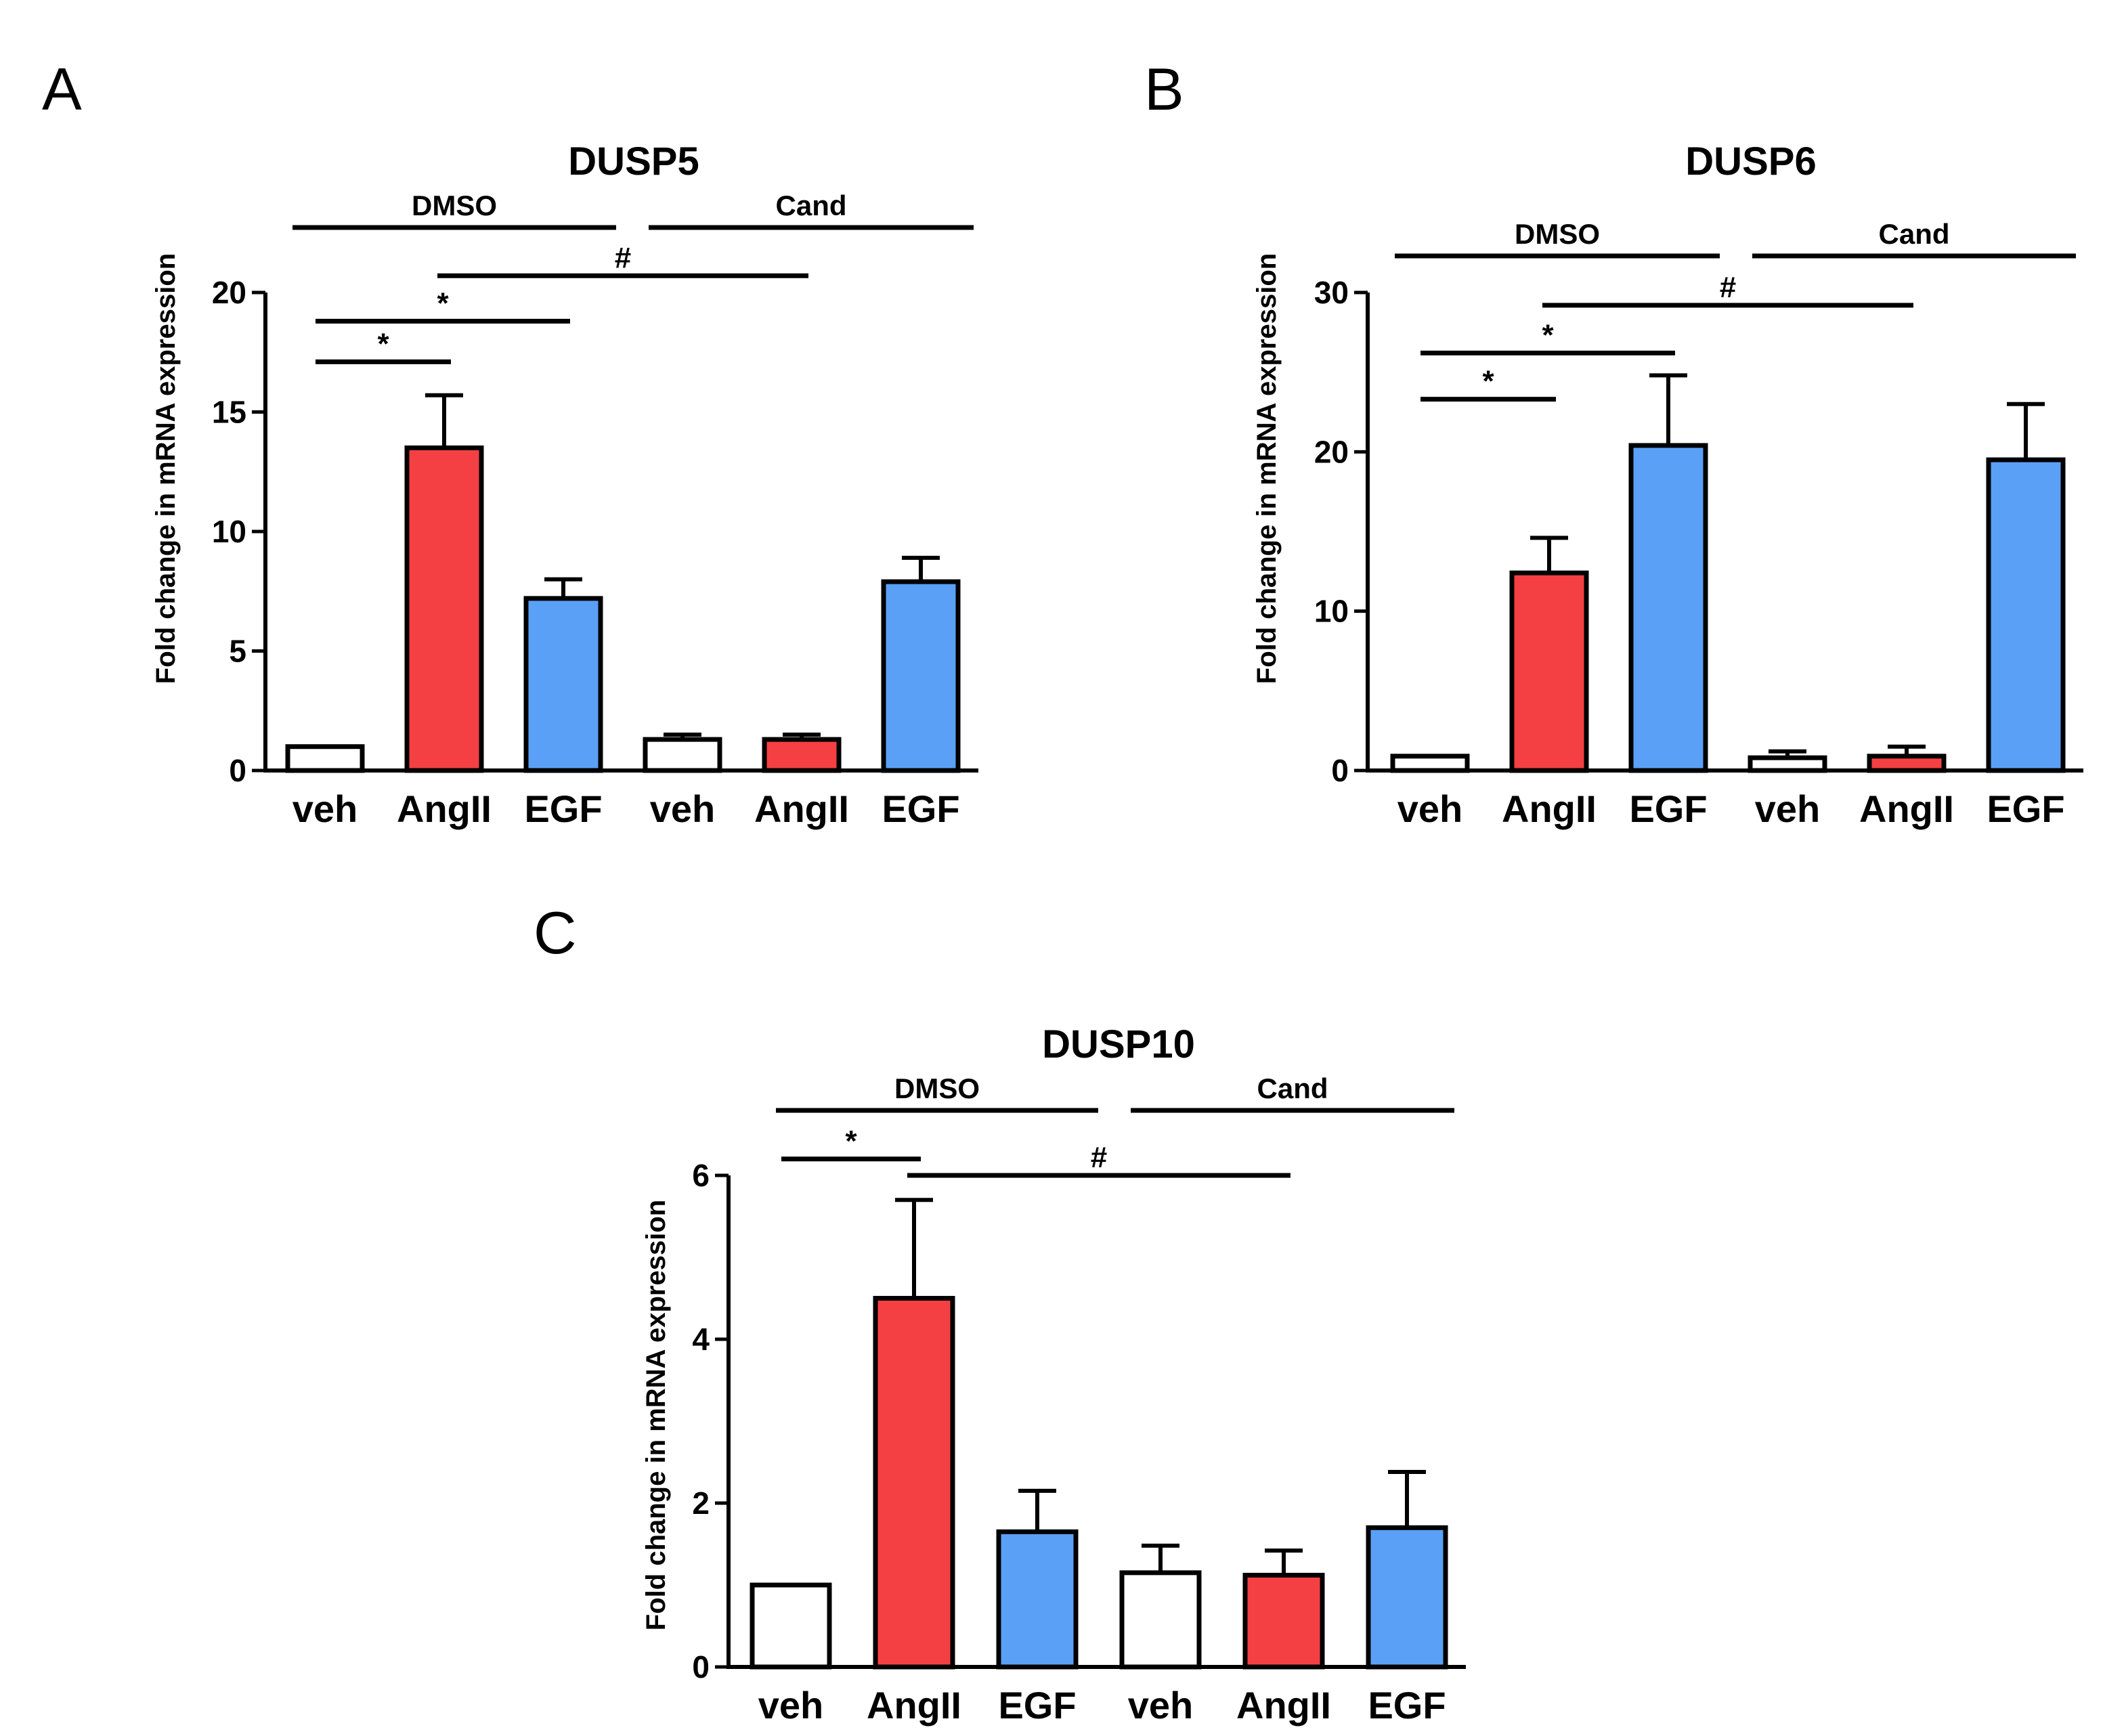 The height and width of the screenshot is (1736, 2126). What do you see at coordinates (701, 1339) in the screenshot?
I see `y-tick-label: 4` at bounding box center [701, 1339].